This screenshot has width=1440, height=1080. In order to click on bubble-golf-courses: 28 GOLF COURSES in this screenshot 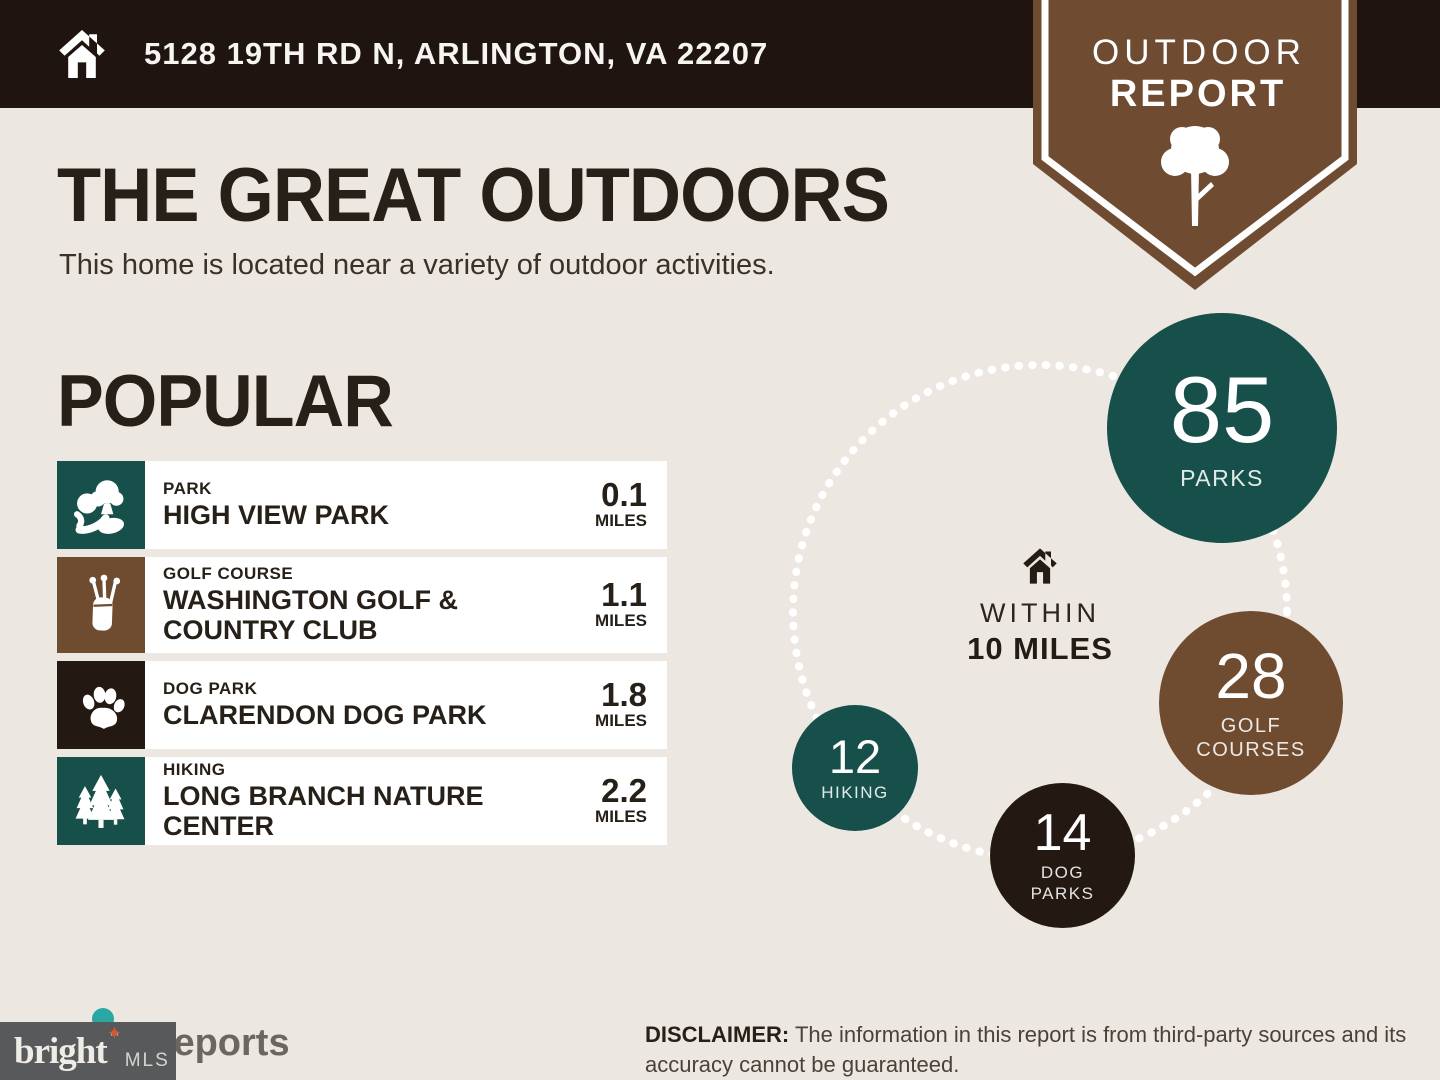, I will do `click(1251, 703)`.